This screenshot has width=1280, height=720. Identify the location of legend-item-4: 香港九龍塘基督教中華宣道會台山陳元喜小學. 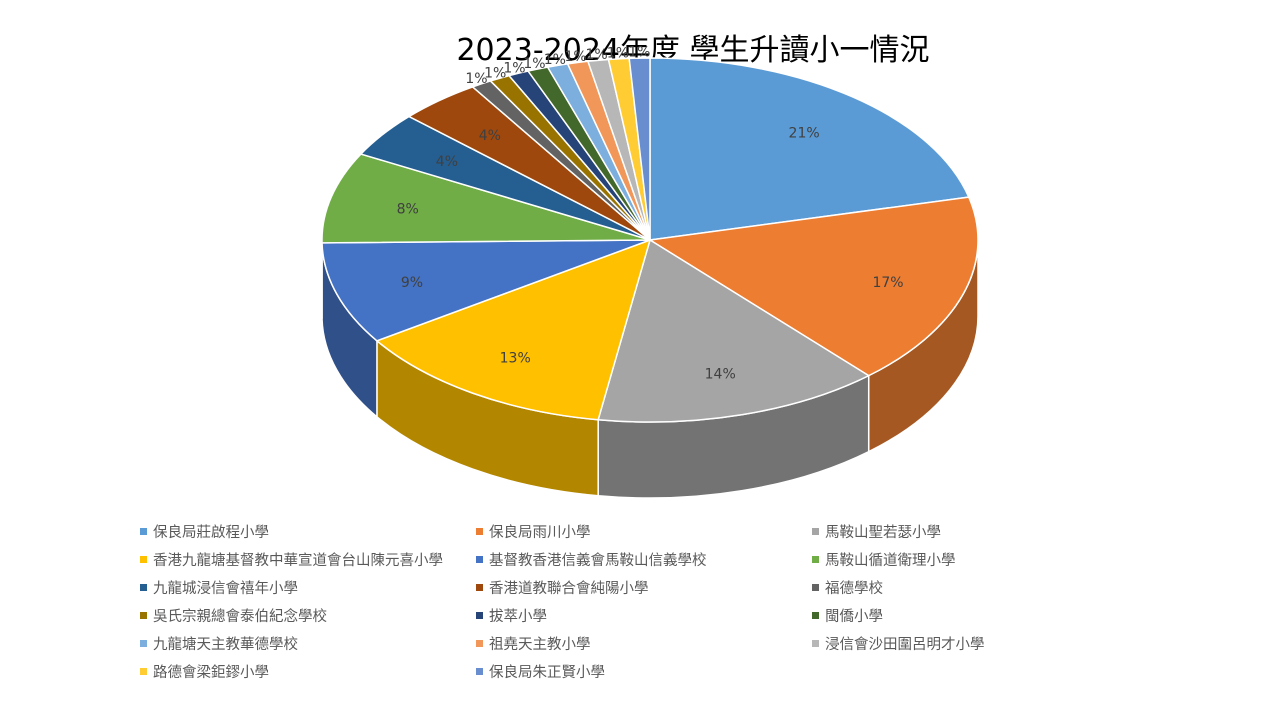
(308, 559).